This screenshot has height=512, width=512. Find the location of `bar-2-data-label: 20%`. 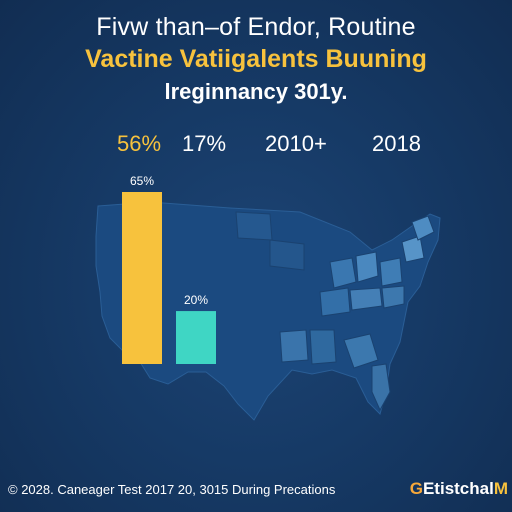

bar-2-data-label: 20% is located at coordinates (196, 300).